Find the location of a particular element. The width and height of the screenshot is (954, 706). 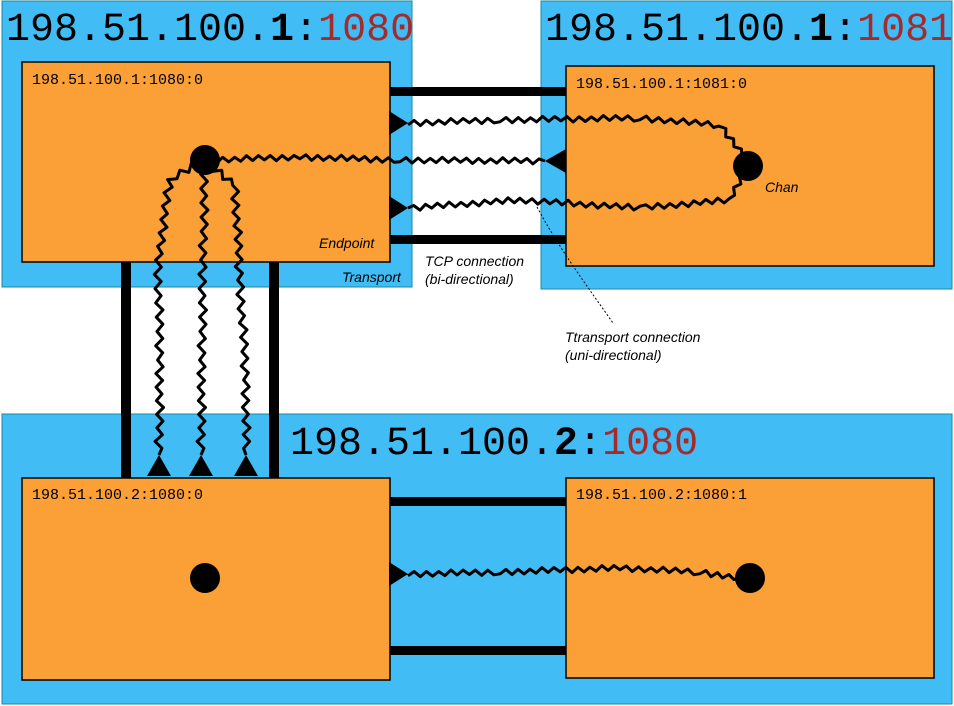

tcp-bar-vertical-right is located at coordinates (274, 371).